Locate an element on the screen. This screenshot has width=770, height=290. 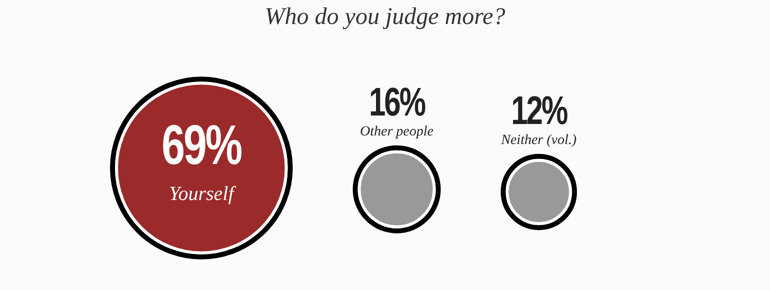
data-label: 12% is located at coordinates (539, 110).